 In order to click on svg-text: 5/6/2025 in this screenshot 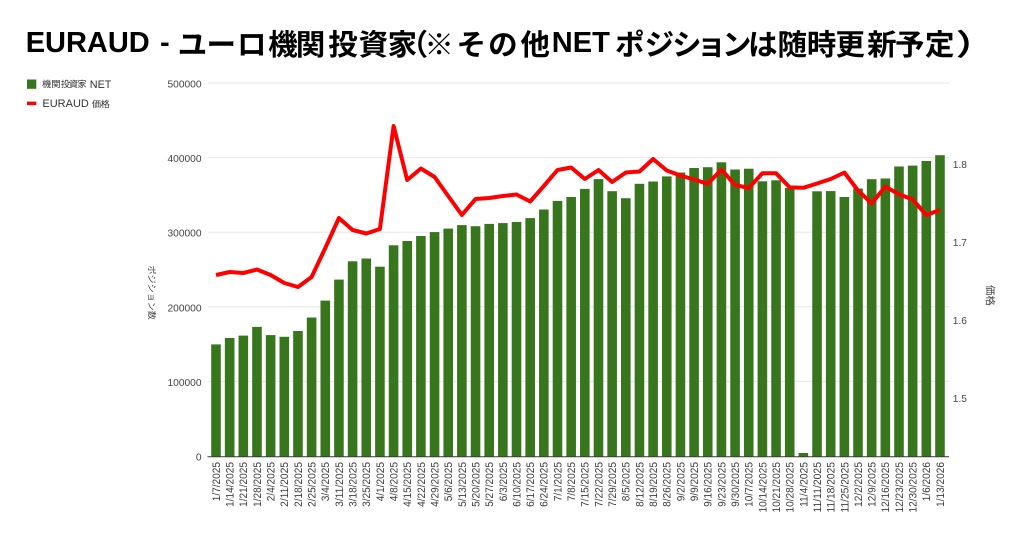, I will do `click(449, 481)`.